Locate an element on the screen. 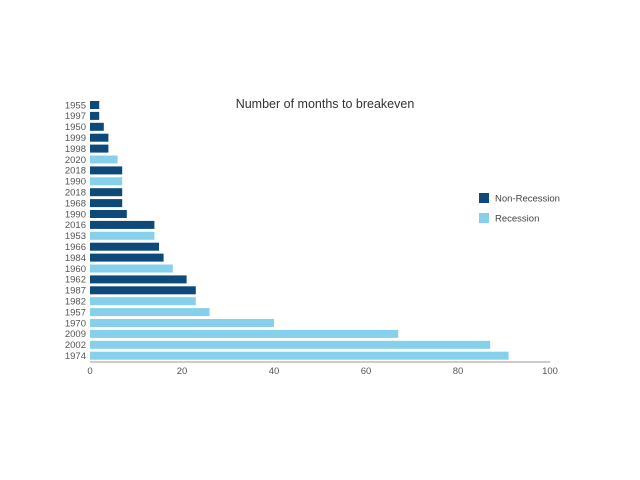  y-tick-label: 1997 is located at coordinates (75, 116).